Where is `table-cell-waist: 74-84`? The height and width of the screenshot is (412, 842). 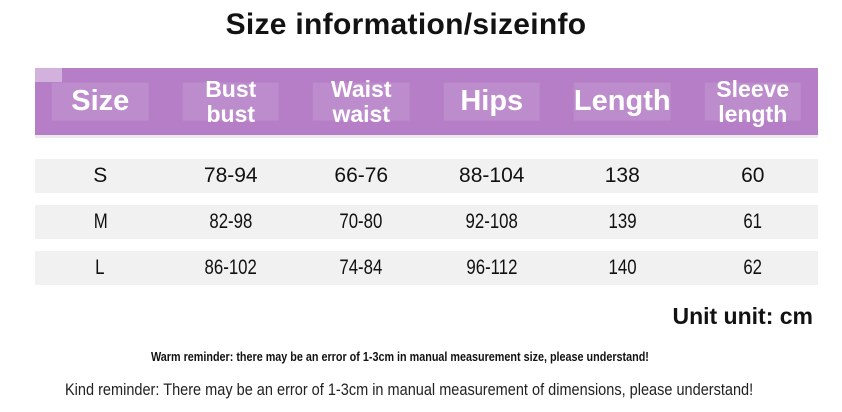 table-cell-waist: 74-84 is located at coordinates (361, 267).